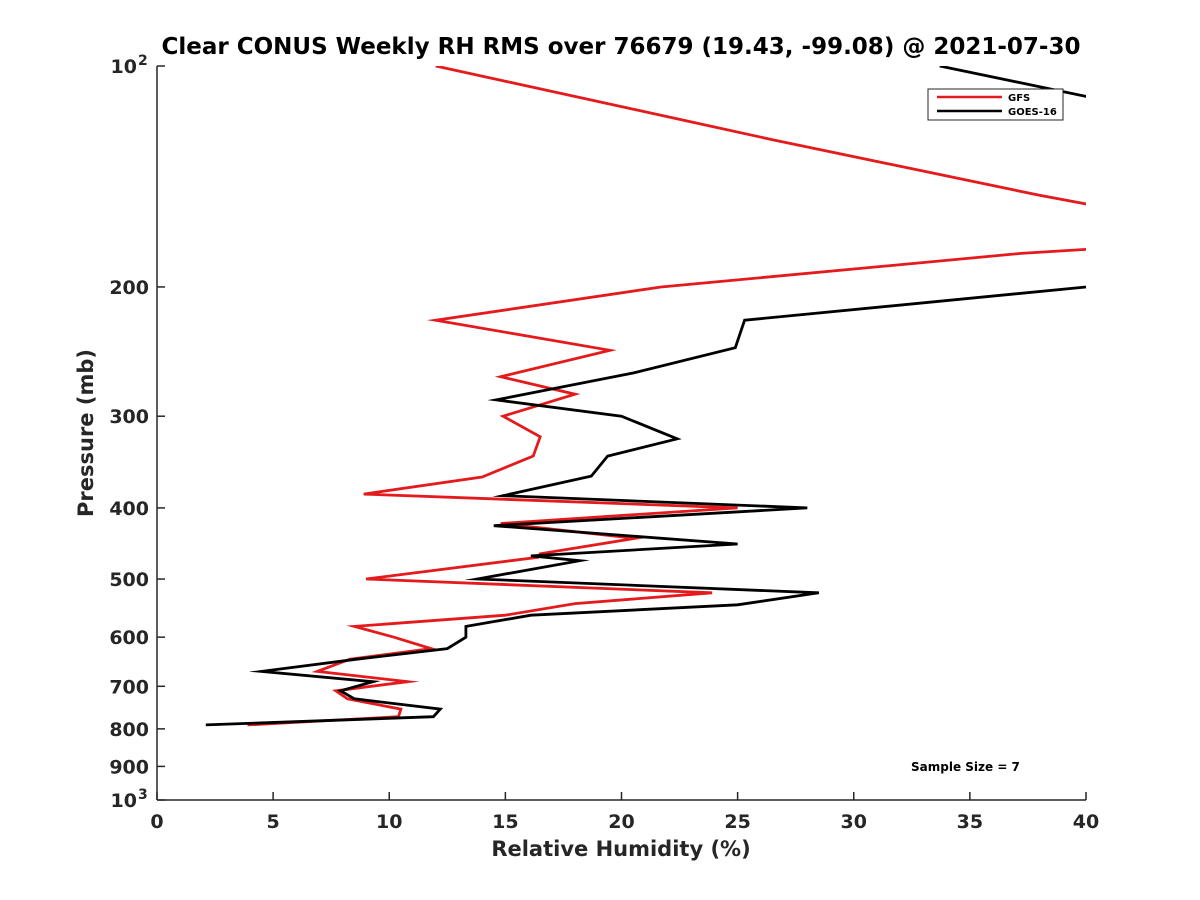  I want to click on x-tick-label: 40, so click(1086, 822).